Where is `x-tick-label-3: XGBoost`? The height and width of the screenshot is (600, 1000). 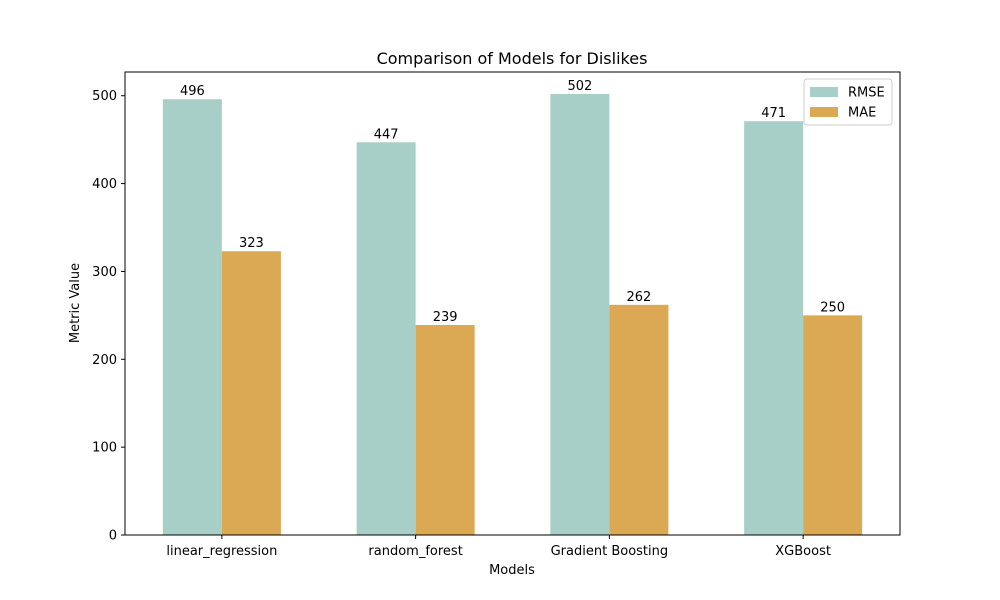
x-tick-label-3: XGBoost is located at coordinates (803, 551).